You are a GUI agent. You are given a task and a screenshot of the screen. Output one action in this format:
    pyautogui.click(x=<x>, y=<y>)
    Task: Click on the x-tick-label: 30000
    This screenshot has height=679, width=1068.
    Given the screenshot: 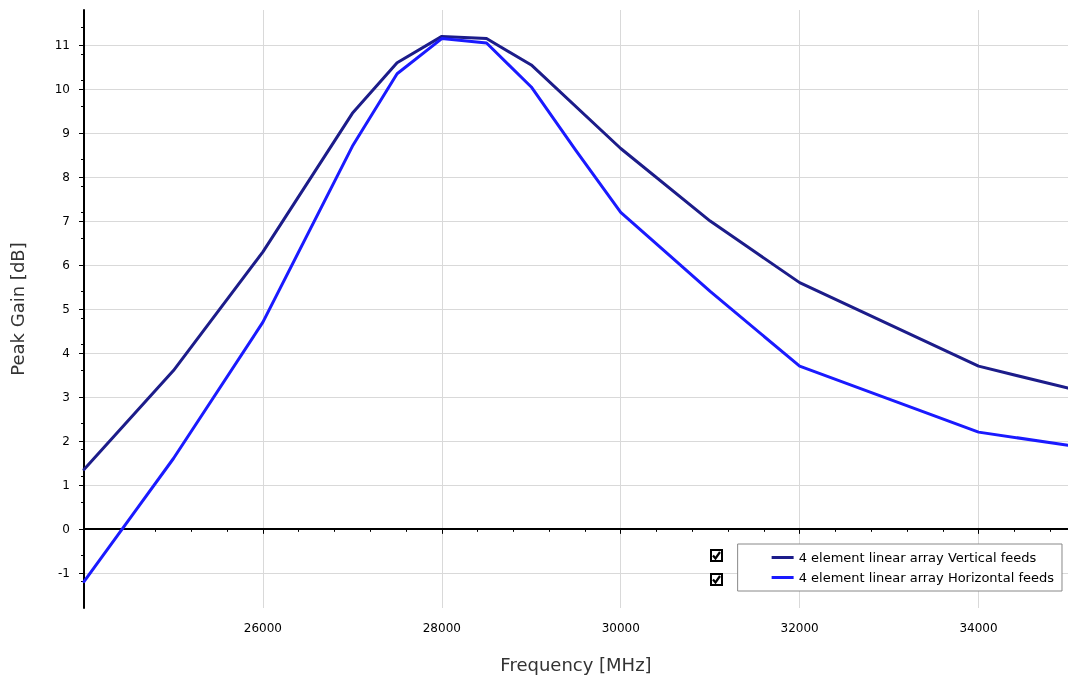 What is the action you would take?
    pyautogui.click(x=620, y=628)
    